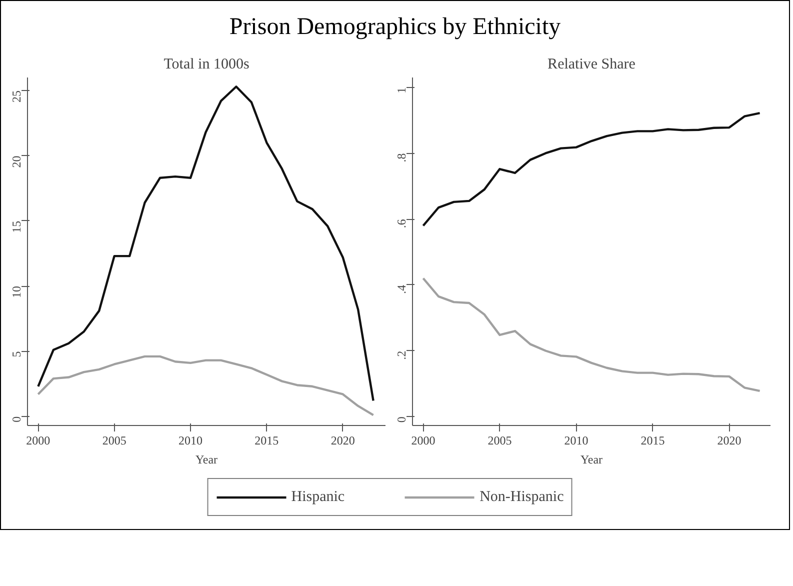 This screenshot has height=586, width=793. Describe the element at coordinates (17, 162) in the screenshot. I see `y-tick-label: 20` at that location.